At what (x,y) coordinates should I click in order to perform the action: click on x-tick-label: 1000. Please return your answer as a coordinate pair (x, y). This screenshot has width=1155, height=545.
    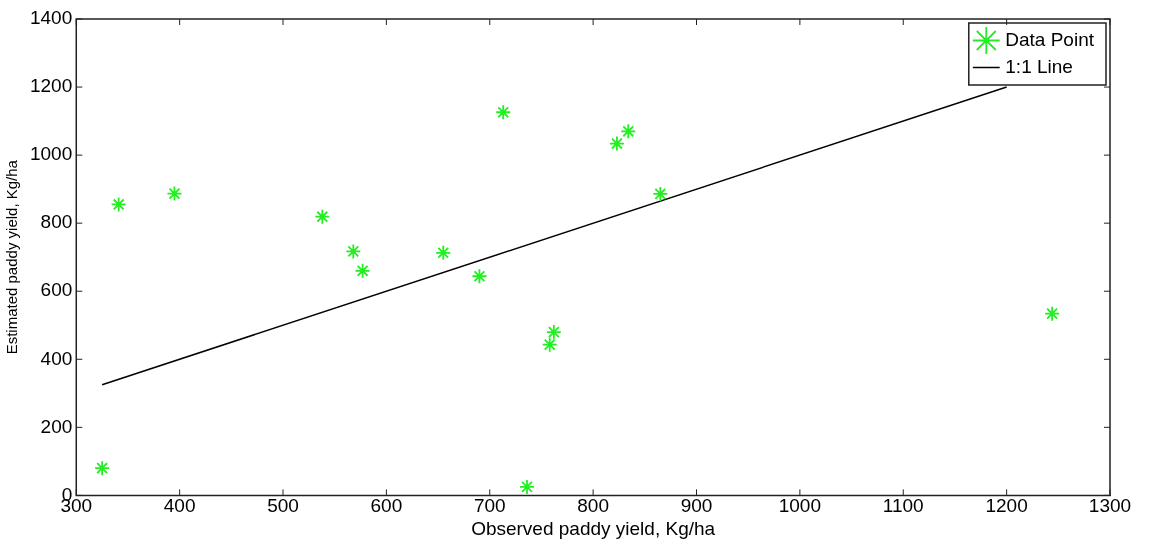
    Looking at the image, I should click on (800, 506).